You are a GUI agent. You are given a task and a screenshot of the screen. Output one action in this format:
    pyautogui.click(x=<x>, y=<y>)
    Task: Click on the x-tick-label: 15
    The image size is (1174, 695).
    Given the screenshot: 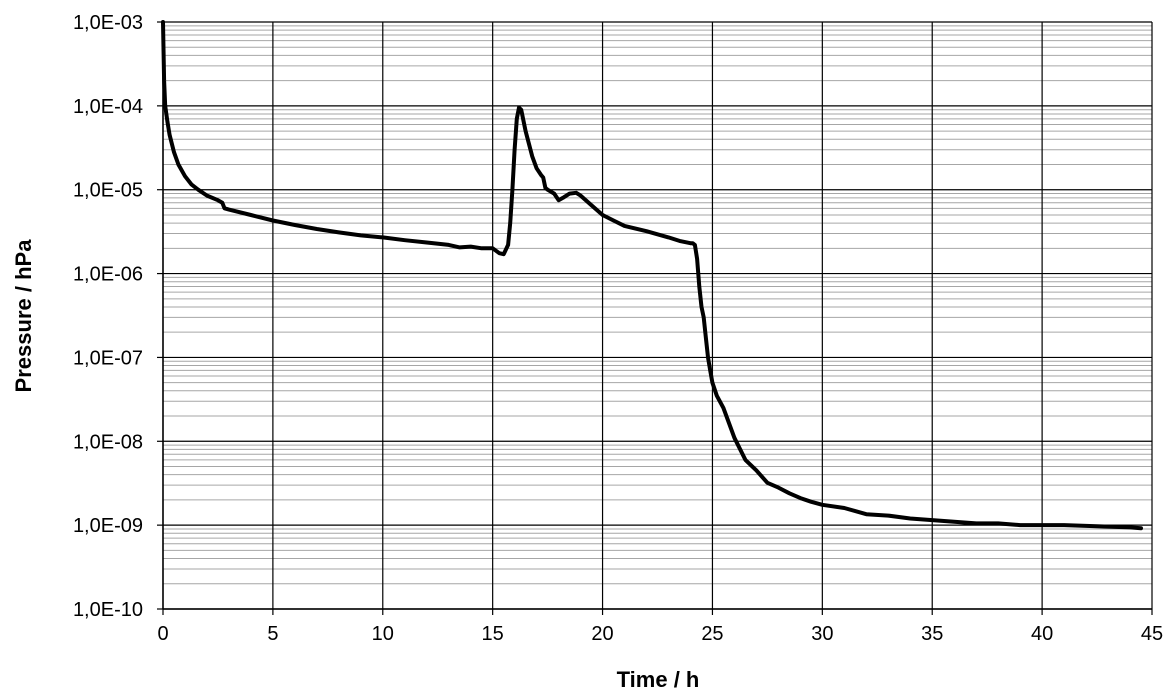 What is the action you would take?
    pyautogui.click(x=493, y=634)
    